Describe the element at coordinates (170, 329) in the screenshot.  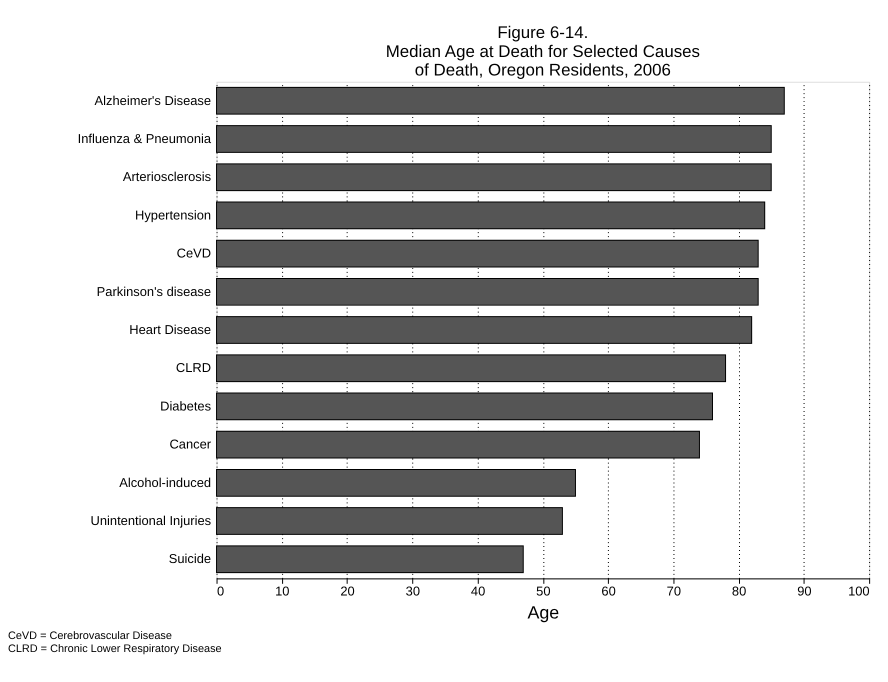
I see `y-tick-label: Heart Disease` at that location.